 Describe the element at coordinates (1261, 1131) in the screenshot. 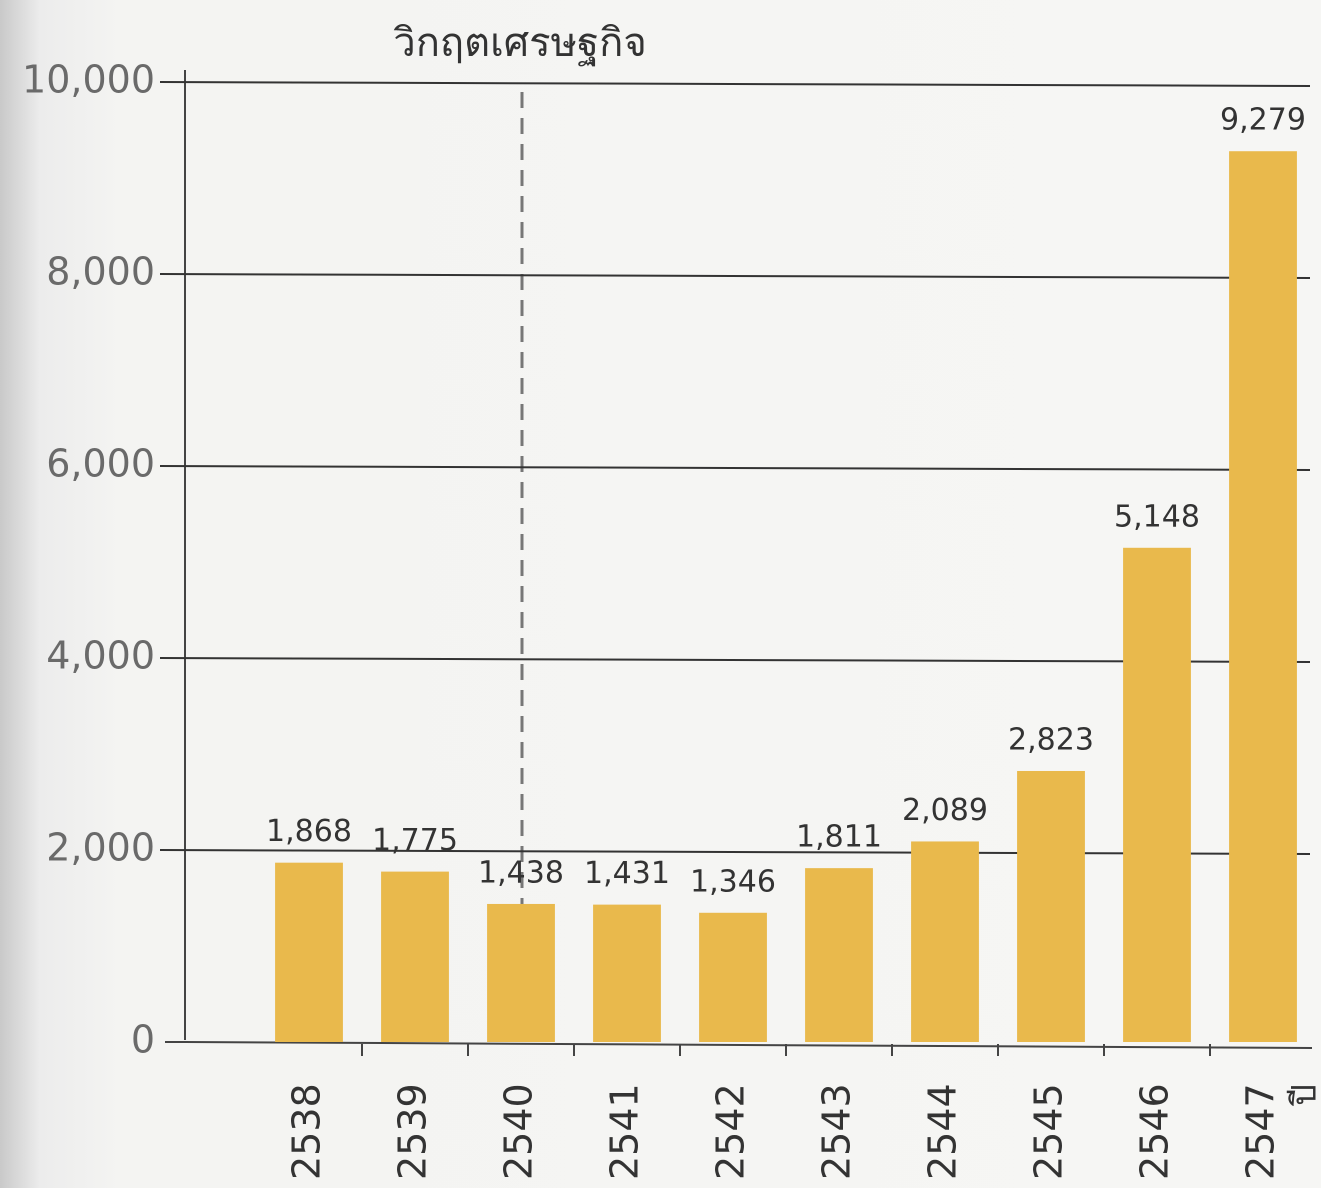

I see `x-tick-label: 2547` at that location.